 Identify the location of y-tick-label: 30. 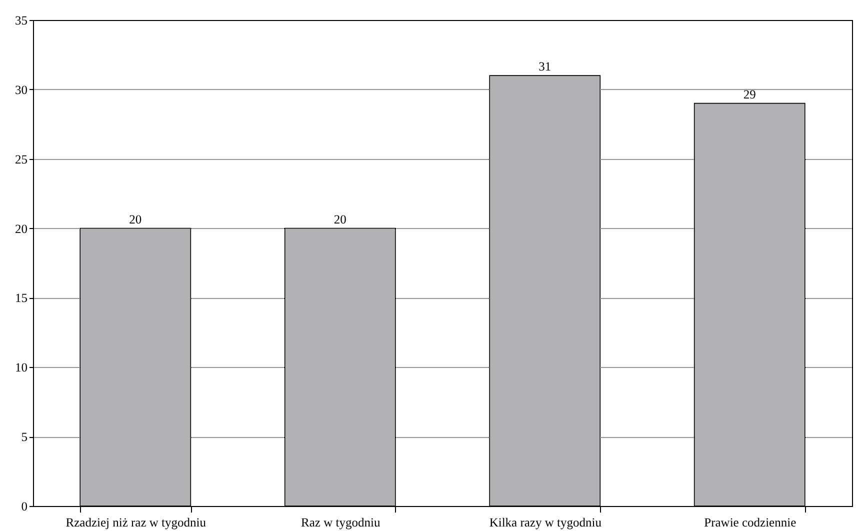
(21, 89).